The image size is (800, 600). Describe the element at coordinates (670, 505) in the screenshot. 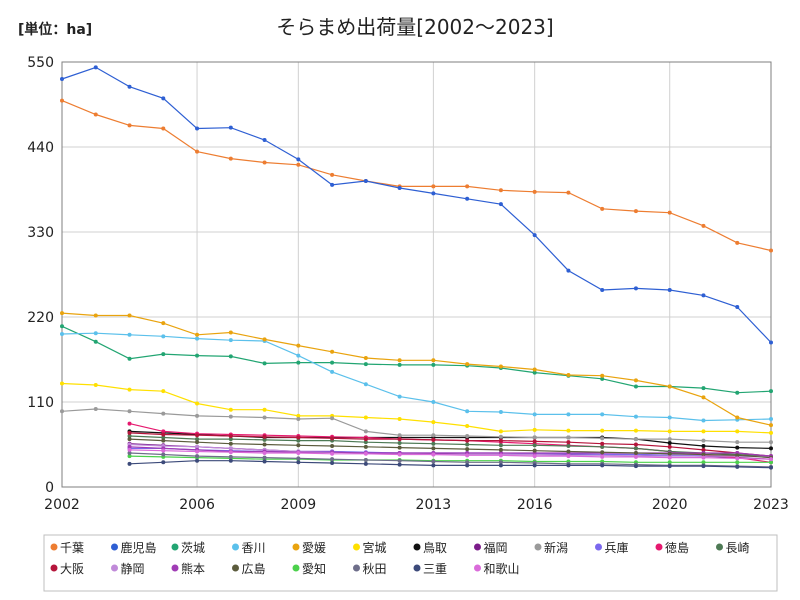

I see `x-tick-label: 2020` at that location.